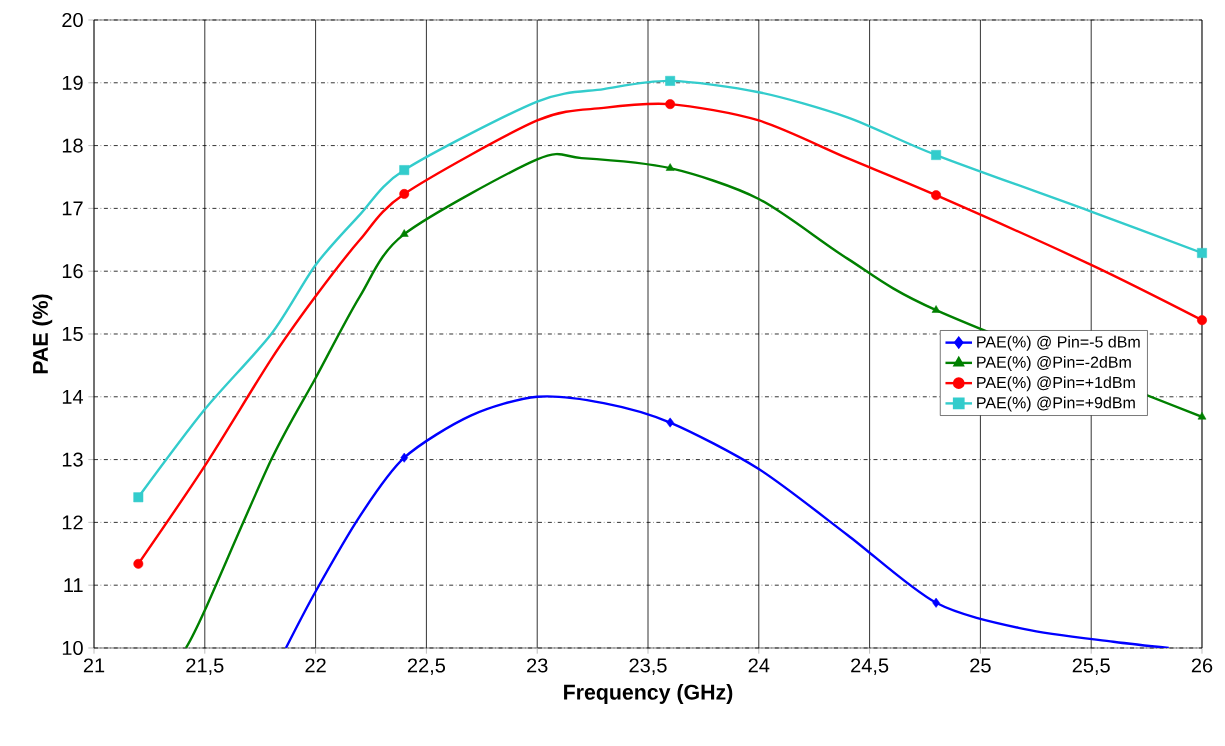 The height and width of the screenshot is (746, 1225). What do you see at coordinates (73, 396) in the screenshot?
I see `y-tick-label: 14` at bounding box center [73, 396].